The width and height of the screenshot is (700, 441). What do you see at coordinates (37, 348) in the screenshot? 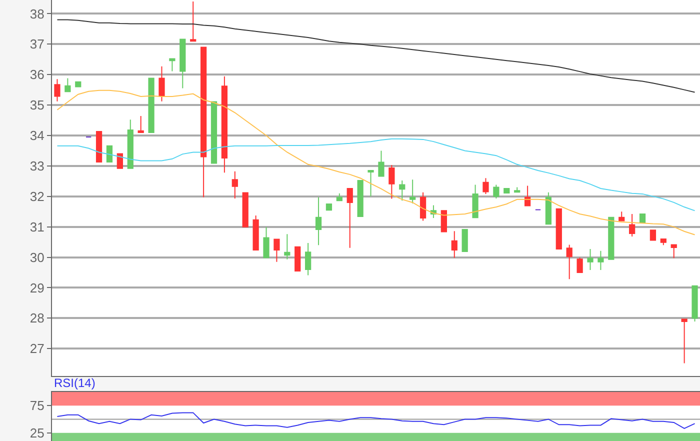
I see `y-tick-label: 27` at bounding box center [37, 348].